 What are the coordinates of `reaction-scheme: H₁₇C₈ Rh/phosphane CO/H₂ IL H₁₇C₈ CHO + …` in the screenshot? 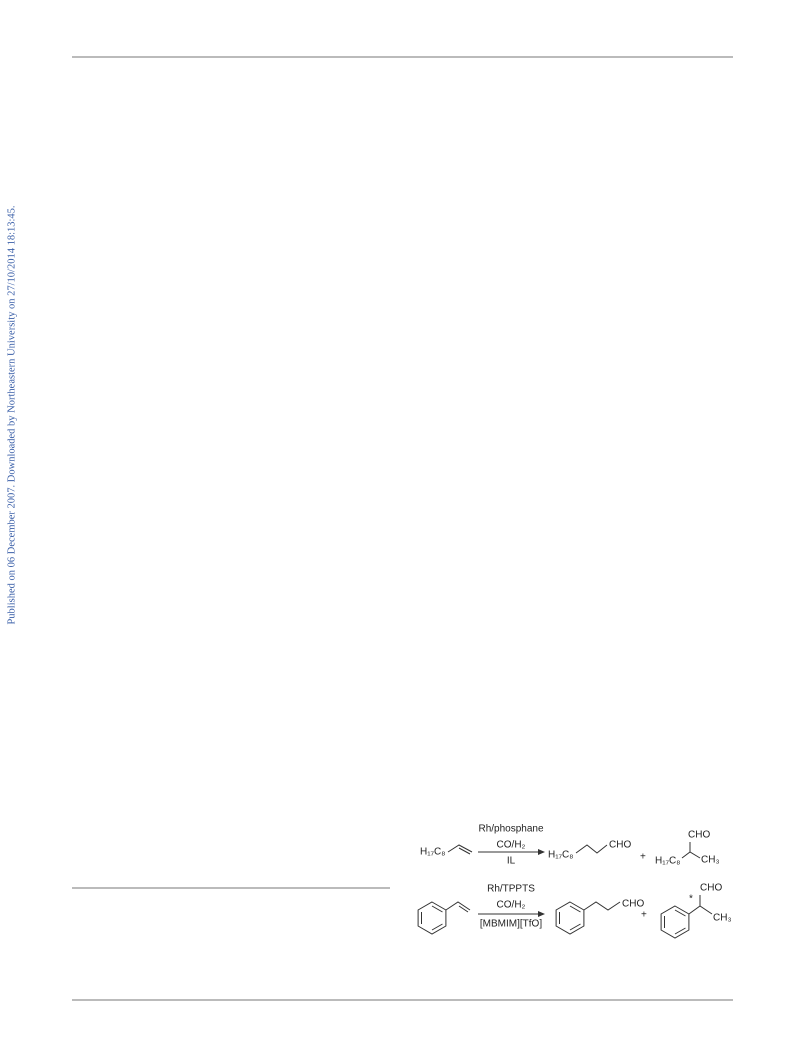 It's located at (574, 881).